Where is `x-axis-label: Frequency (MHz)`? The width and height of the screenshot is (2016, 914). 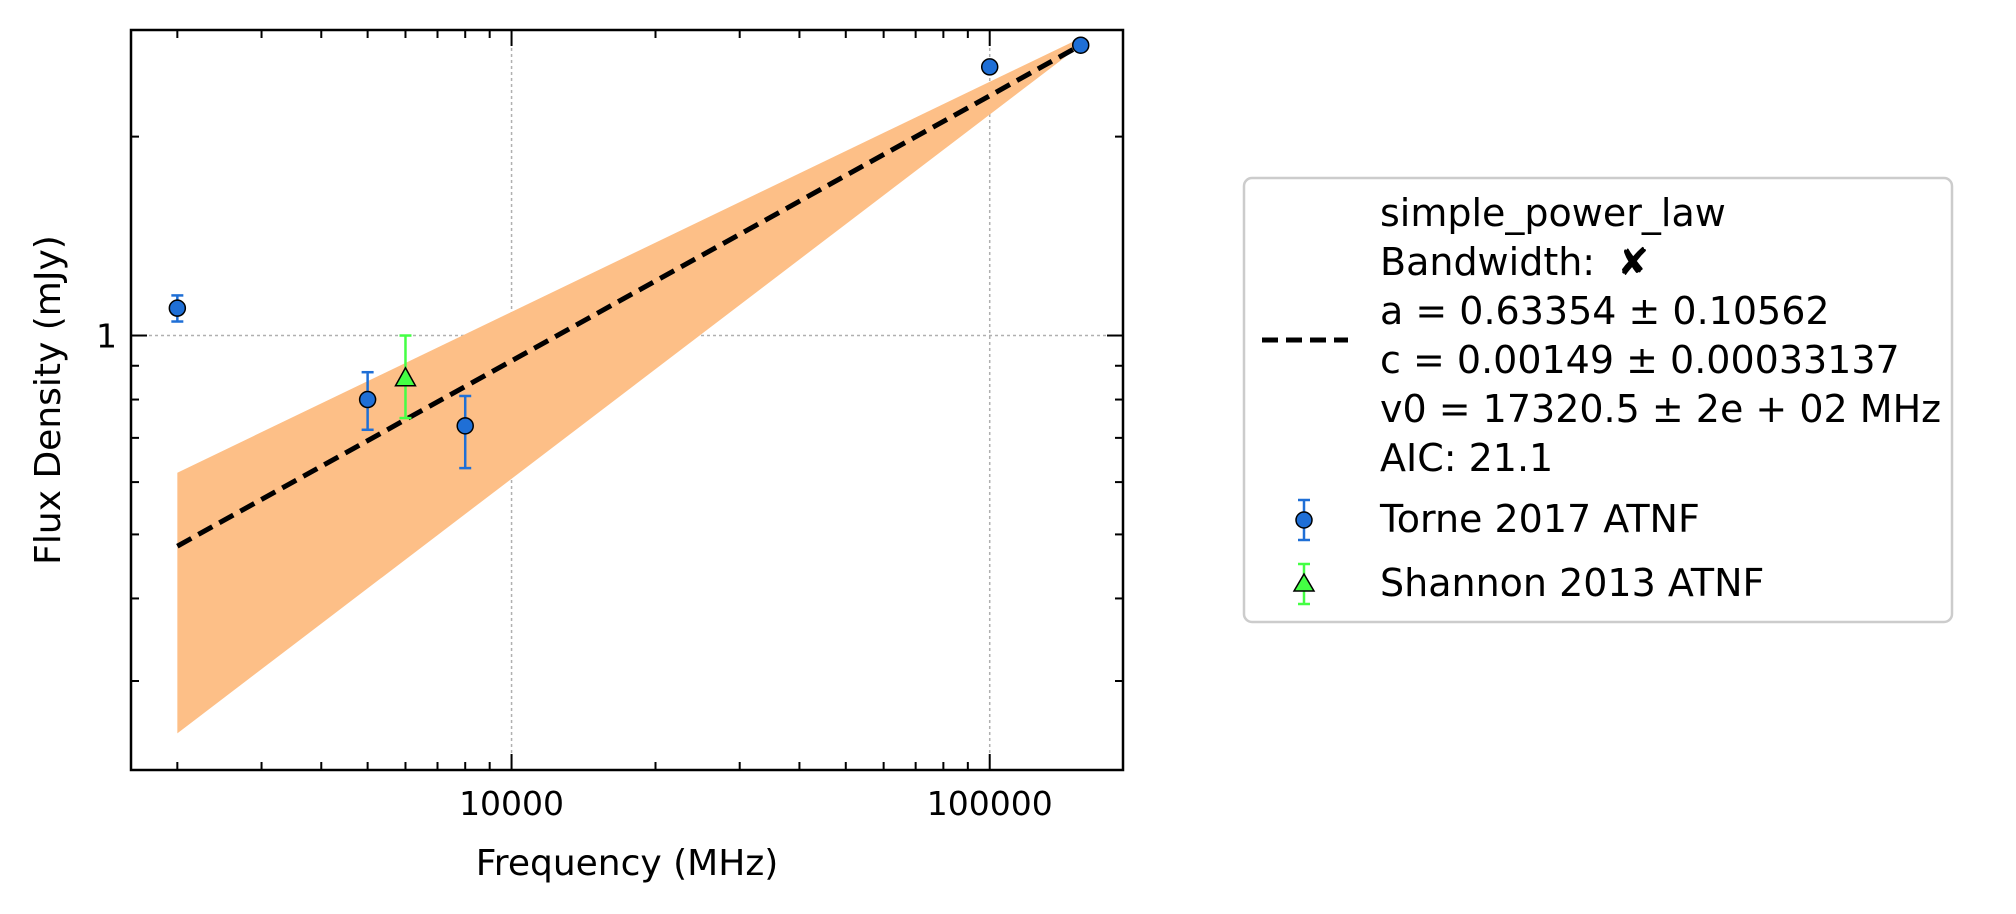 x-axis-label: Frequency (MHz) is located at coordinates (627, 863).